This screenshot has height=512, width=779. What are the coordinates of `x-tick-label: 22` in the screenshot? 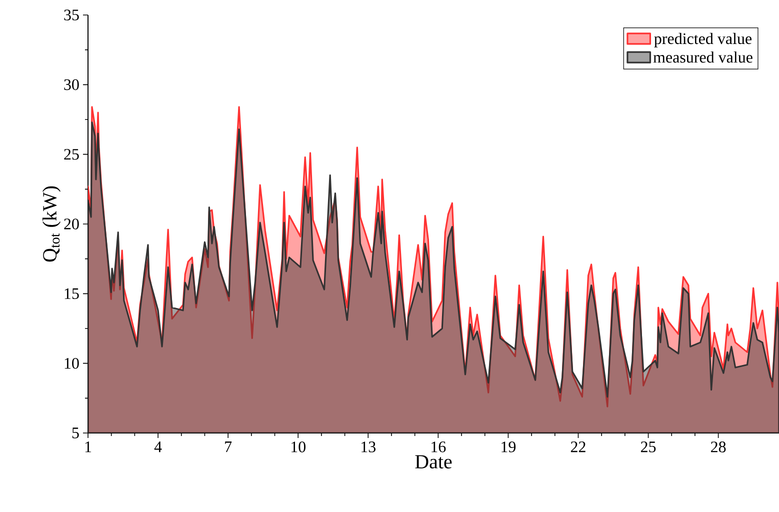 It's located at (578, 447).